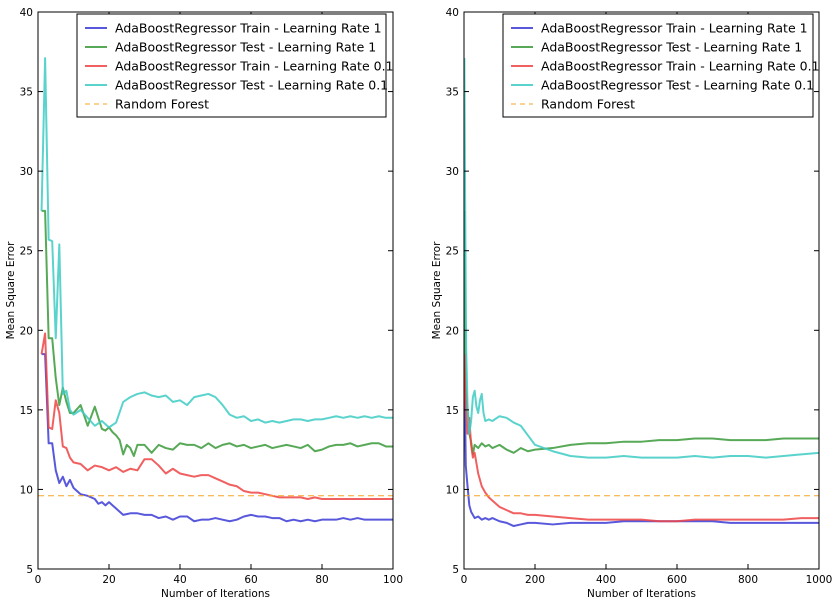 Image resolution: width=837 pixels, height=606 pixels. I want to click on x-tick-label: 400, so click(606, 580).